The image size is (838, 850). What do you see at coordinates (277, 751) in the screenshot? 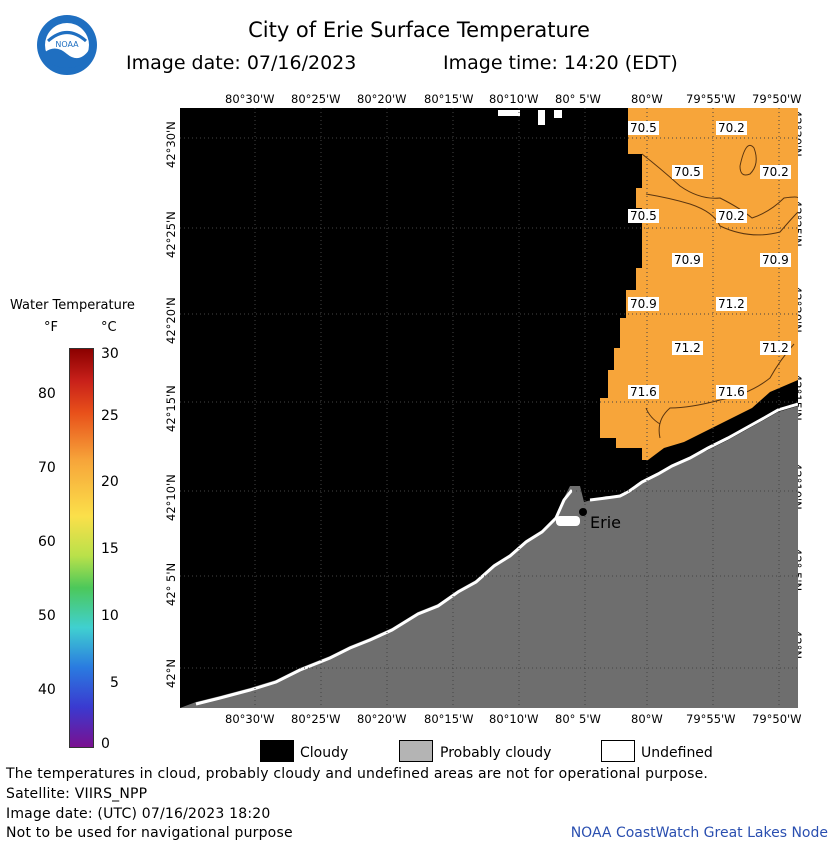
I see `legend-swatch-cloudy` at bounding box center [277, 751].